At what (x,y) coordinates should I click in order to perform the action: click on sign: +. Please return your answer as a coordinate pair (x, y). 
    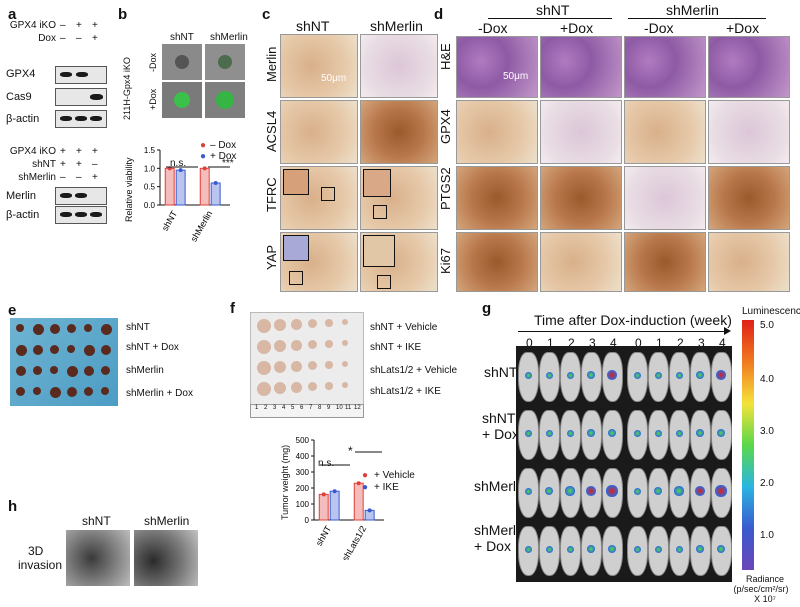
    Looking at the image, I should click on (79, 25).